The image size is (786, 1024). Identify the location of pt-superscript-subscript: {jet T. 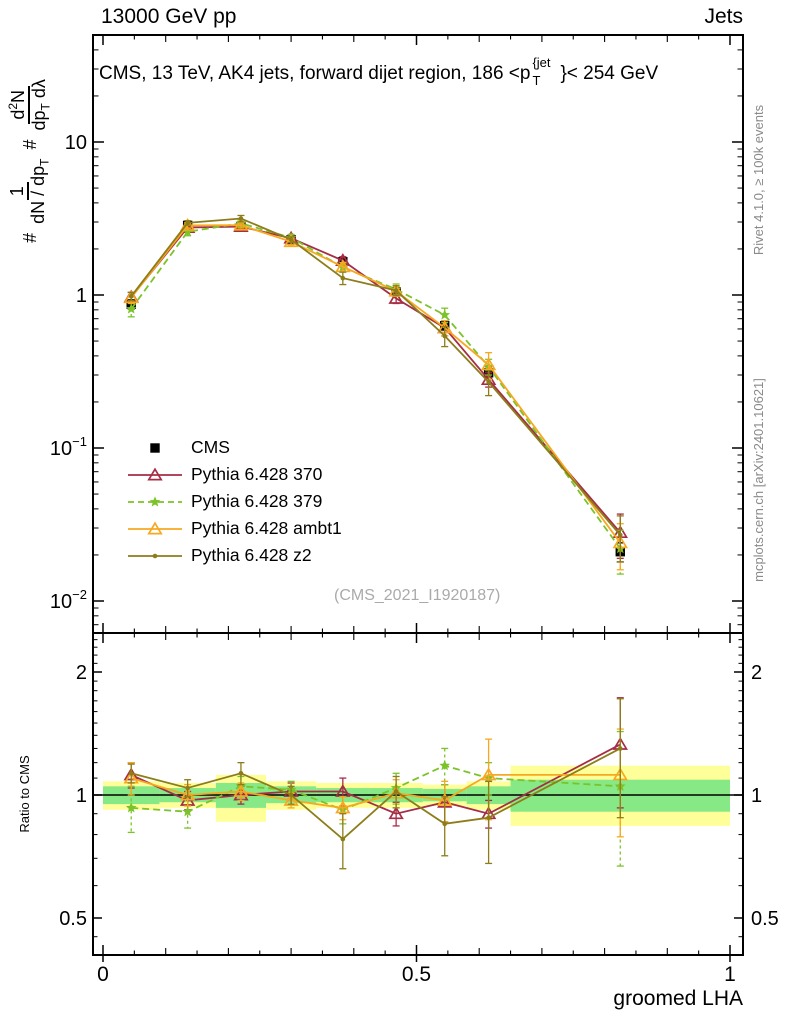
(545, 71).